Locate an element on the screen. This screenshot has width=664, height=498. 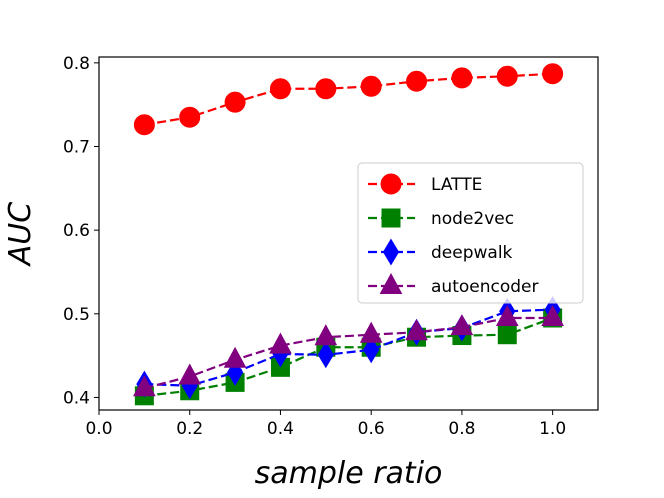
legend-marker-LATTE is located at coordinates (391, 184).